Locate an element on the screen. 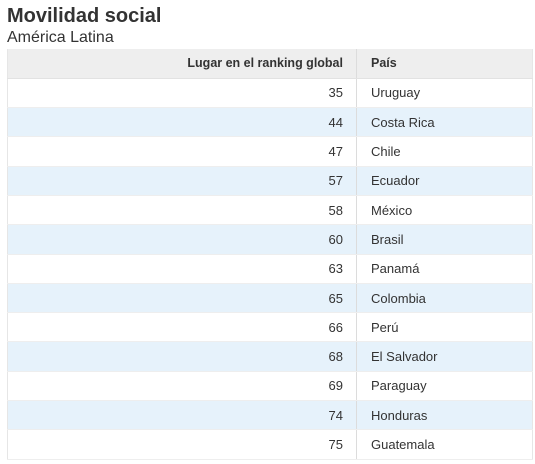  table-row: 68 El Salvador is located at coordinates (270, 356).